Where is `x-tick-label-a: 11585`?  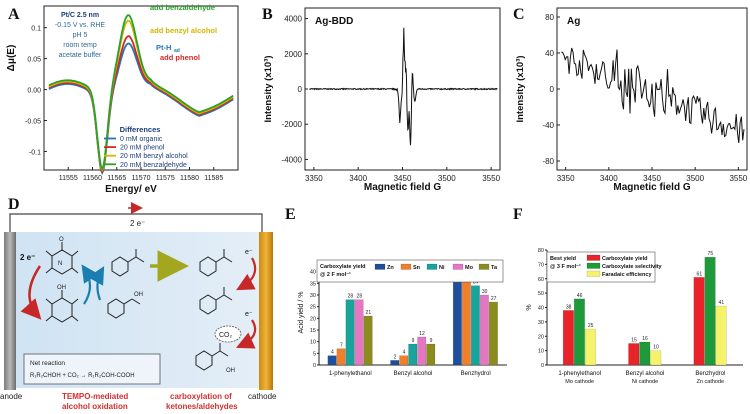 x-tick-label-a: 11585 is located at coordinates (213, 178).